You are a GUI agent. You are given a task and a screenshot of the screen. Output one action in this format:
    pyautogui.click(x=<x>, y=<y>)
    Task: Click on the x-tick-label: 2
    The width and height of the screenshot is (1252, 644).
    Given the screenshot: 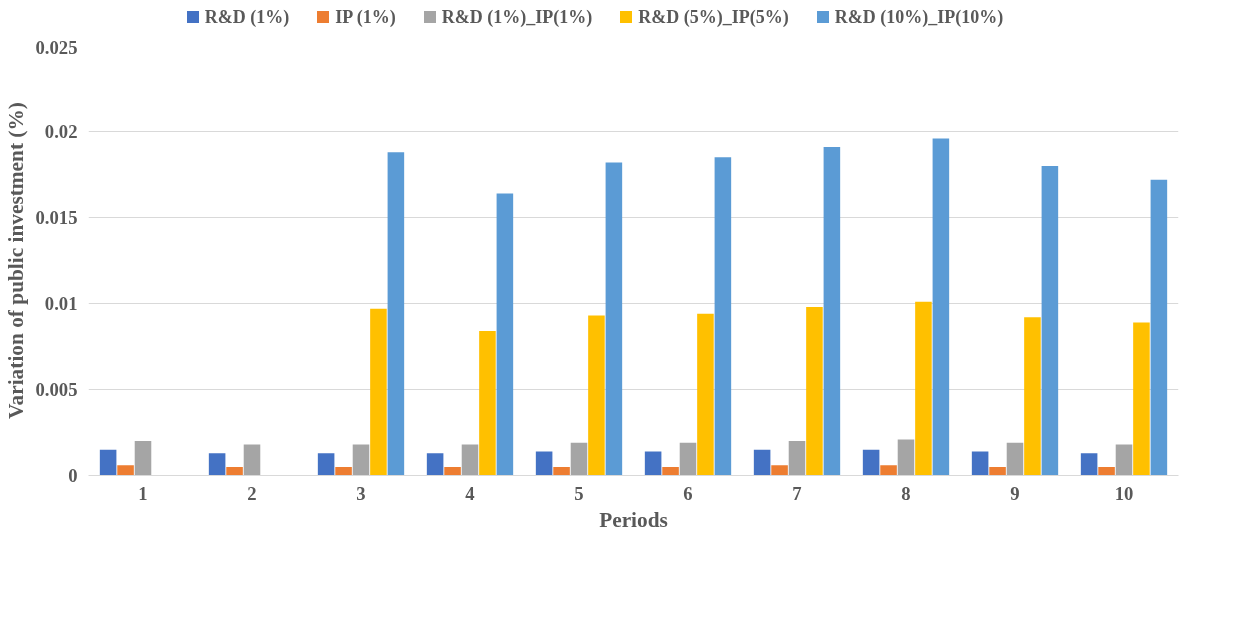 What is the action you would take?
    pyautogui.click(x=252, y=493)
    